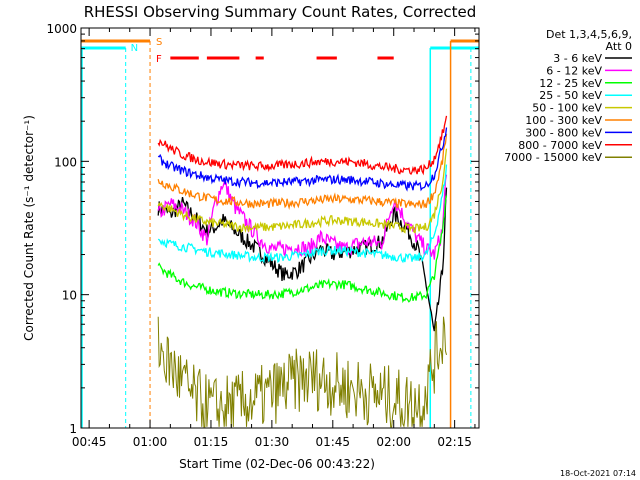 Image resolution: width=640 pixels, height=480 pixels. What do you see at coordinates (589, 34) in the screenshot?
I see `legend-header-line-1: Det 1,3,4,5,6,9,` at bounding box center [589, 34].